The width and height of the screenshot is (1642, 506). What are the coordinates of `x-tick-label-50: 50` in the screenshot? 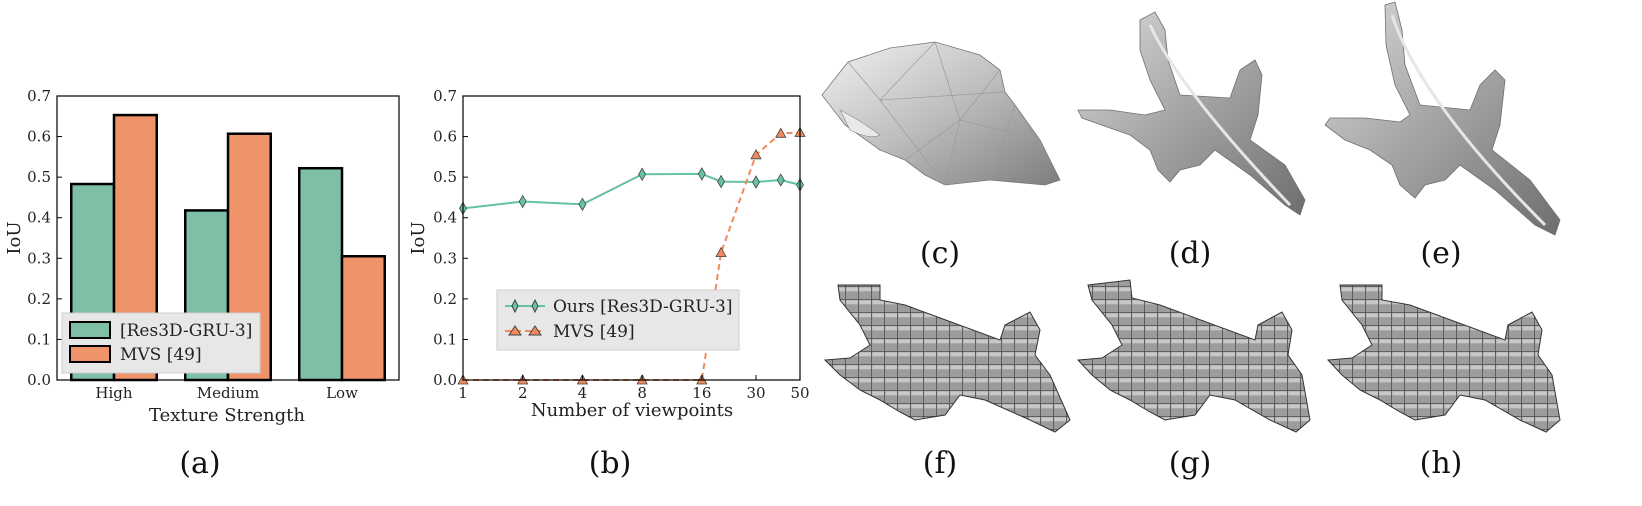 It's located at (799, 393).